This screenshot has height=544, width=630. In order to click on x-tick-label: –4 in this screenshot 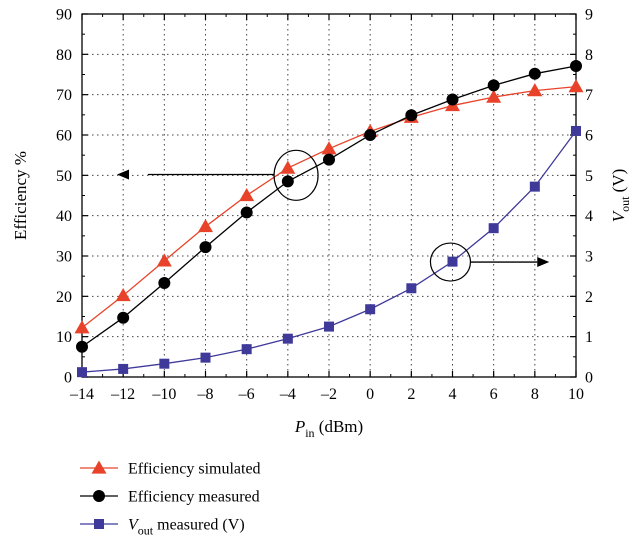, I will do `click(287, 394)`.